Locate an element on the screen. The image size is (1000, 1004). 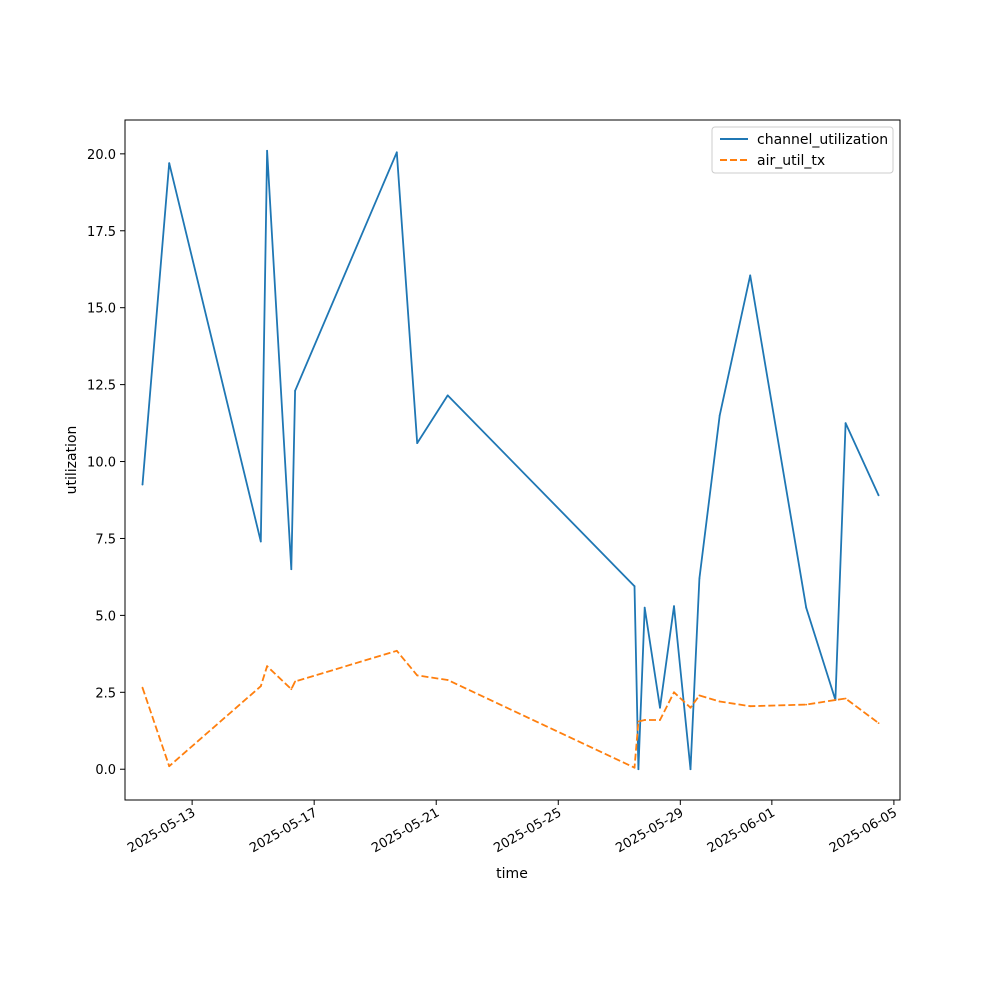
x-tick-label: 2025-05-17 is located at coordinates (283, 830).